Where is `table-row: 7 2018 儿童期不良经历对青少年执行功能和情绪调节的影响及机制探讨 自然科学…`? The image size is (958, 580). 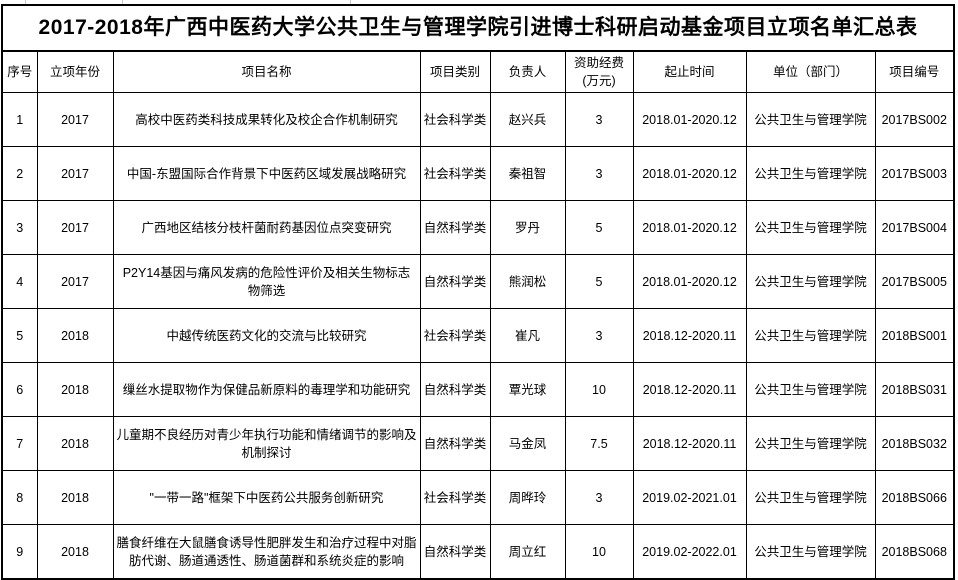
table-row: 7 2018 儿童期不良经历对青少年执行功能和情绪调节的影响及机制探讨 自然科学… is located at coordinates (478, 444).